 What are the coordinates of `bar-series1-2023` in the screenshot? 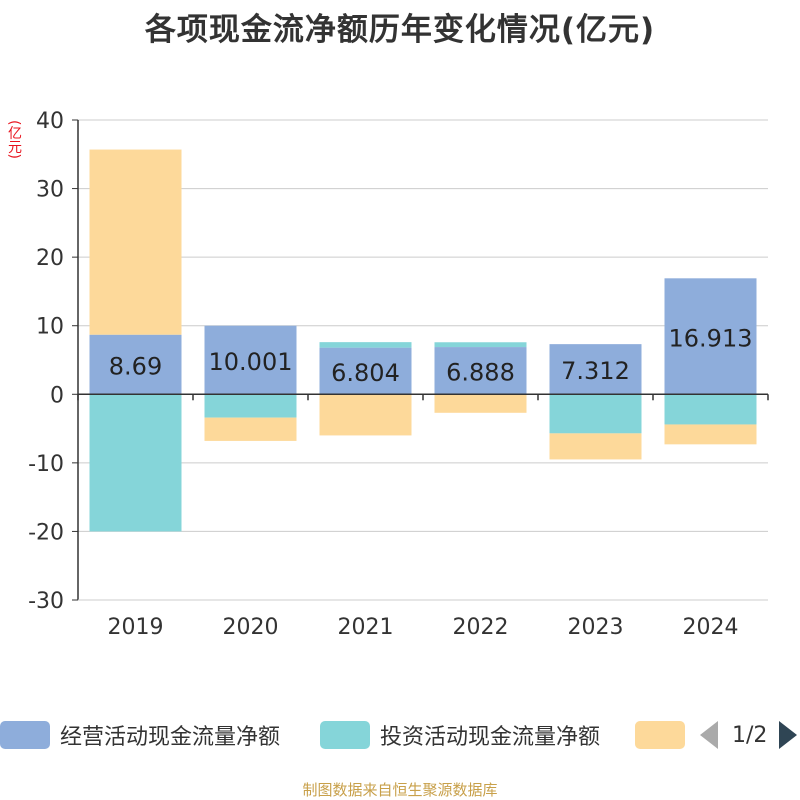 It's located at (595, 369).